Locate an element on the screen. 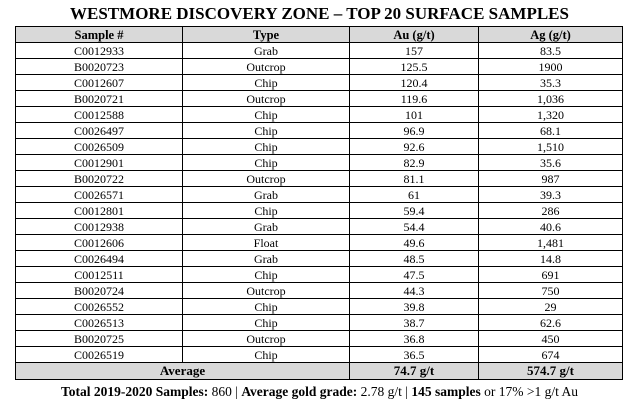 The height and width of the screenshot is (418, 639). table-cell: 1,510 is located at coordinates (550, 146).